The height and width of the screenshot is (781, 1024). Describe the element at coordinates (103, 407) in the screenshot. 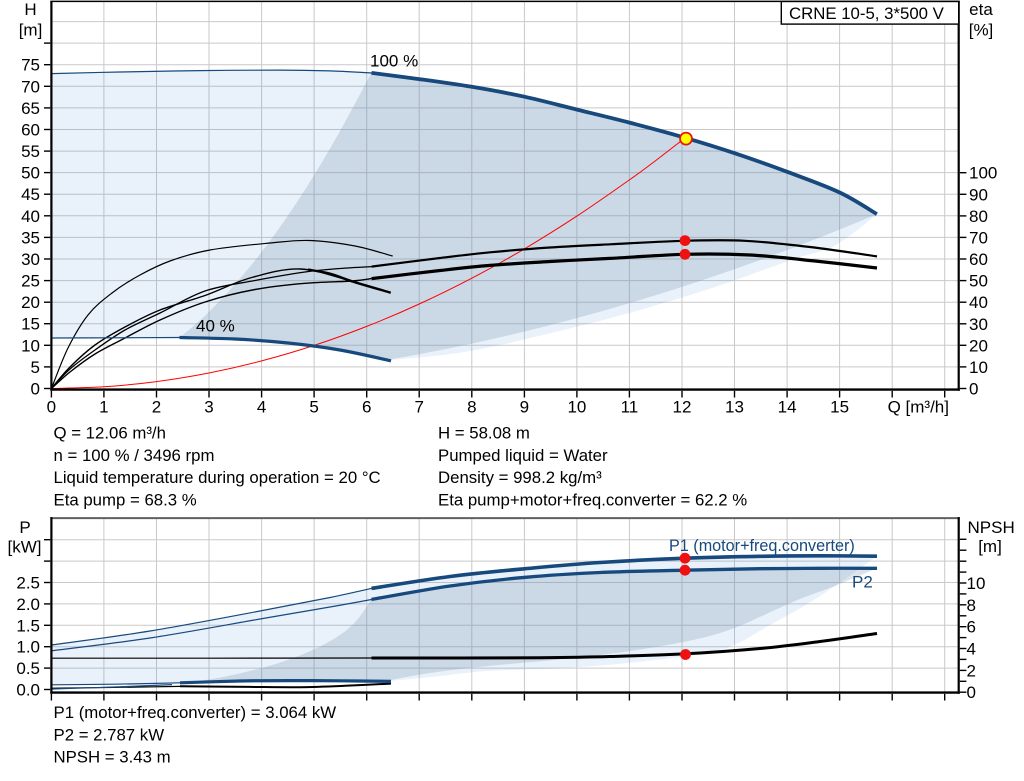

I see `svg-text: 1` at that location.